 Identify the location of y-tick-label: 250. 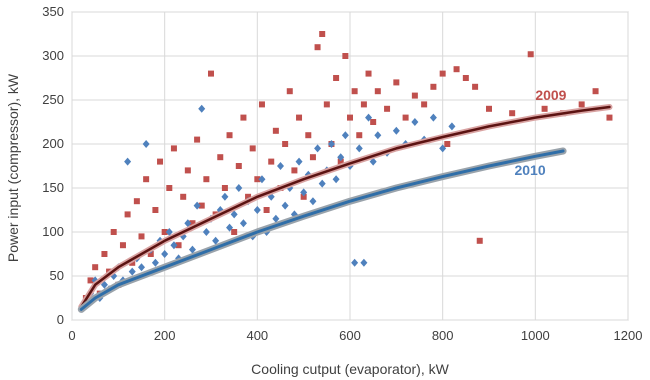
(53, 99).